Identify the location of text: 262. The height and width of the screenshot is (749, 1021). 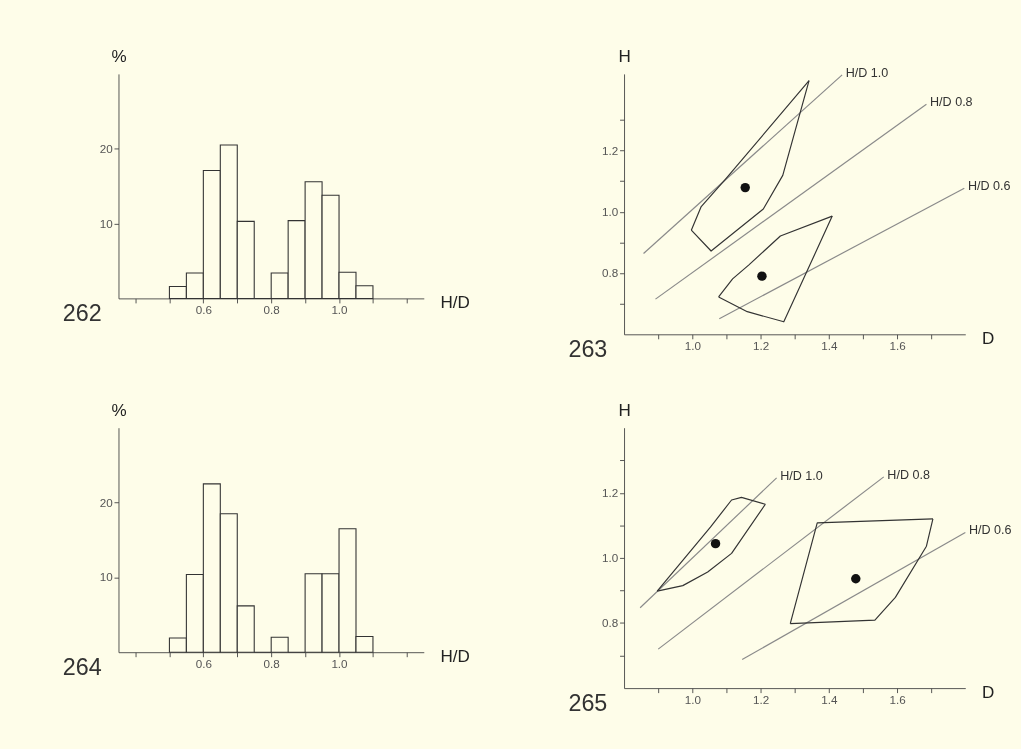
(82, 312).